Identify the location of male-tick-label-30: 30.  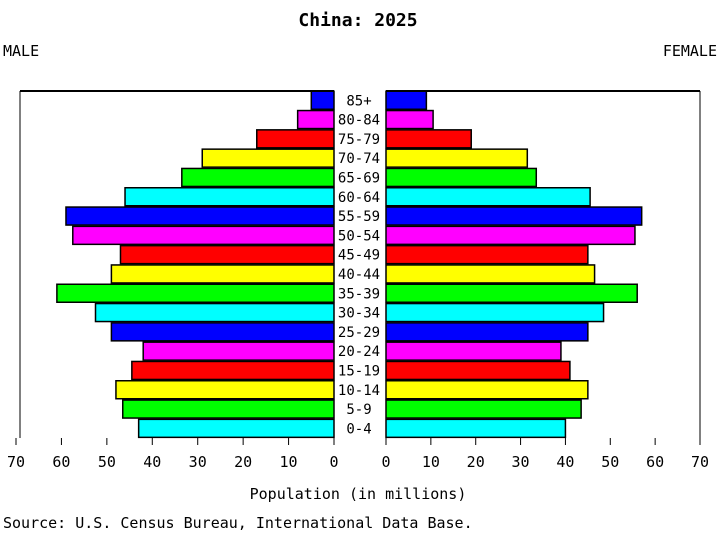
(198, 462).